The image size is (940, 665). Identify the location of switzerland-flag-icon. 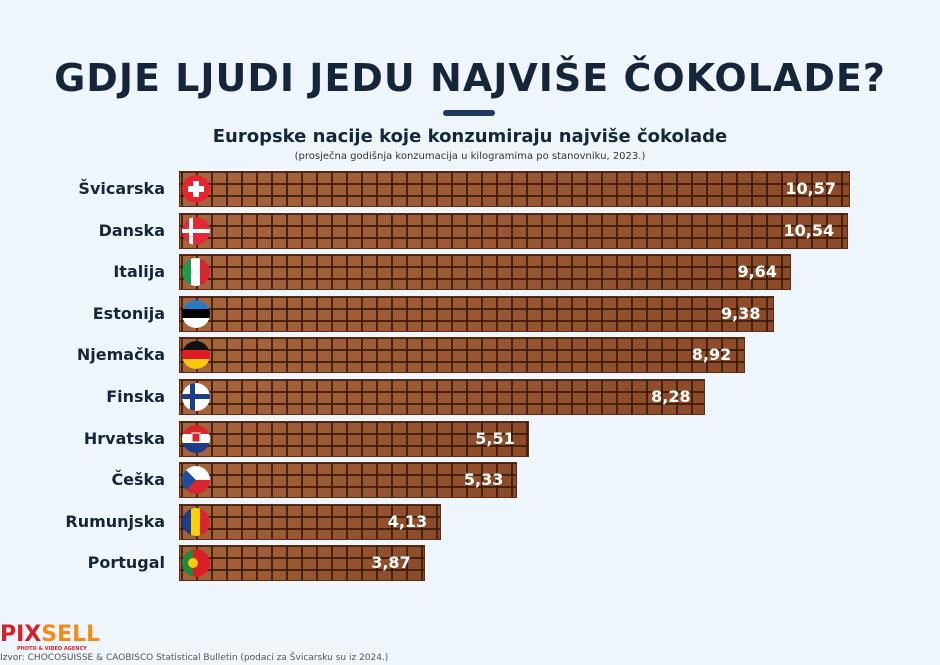
(196, 189).